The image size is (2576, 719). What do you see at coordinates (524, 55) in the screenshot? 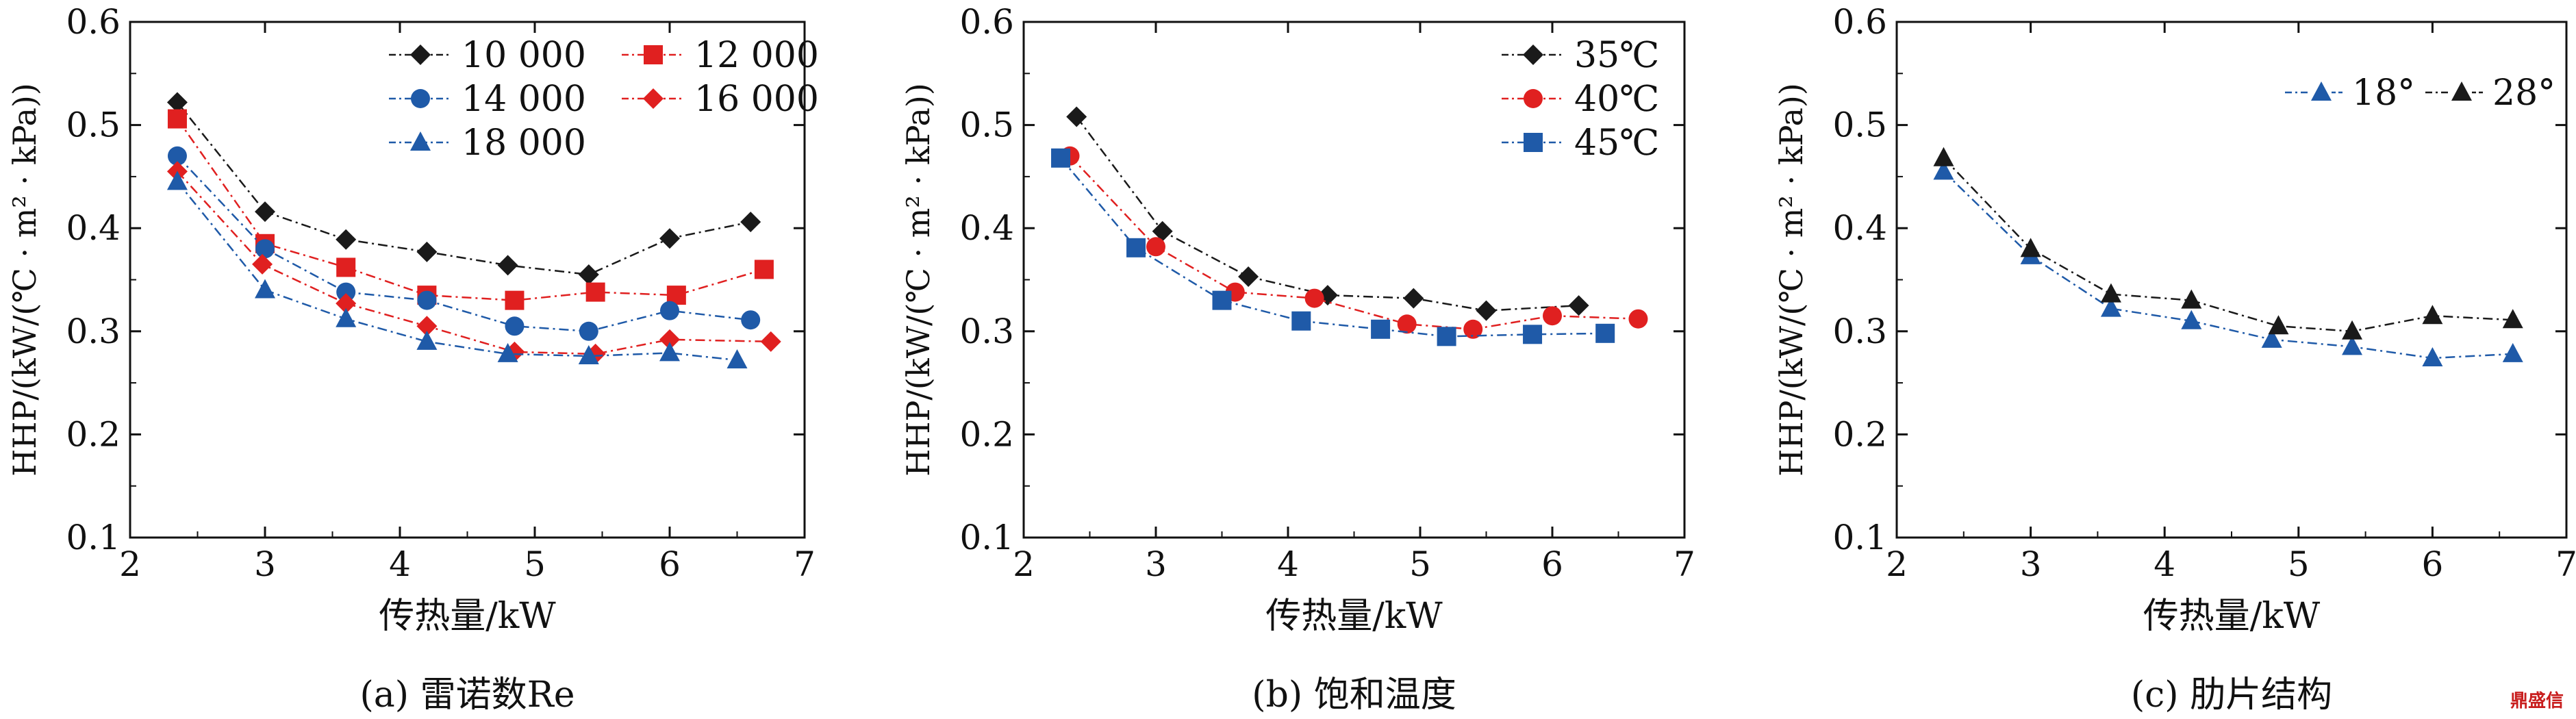
I see `legend-label: 10 000` at bounding box center [524, 55].